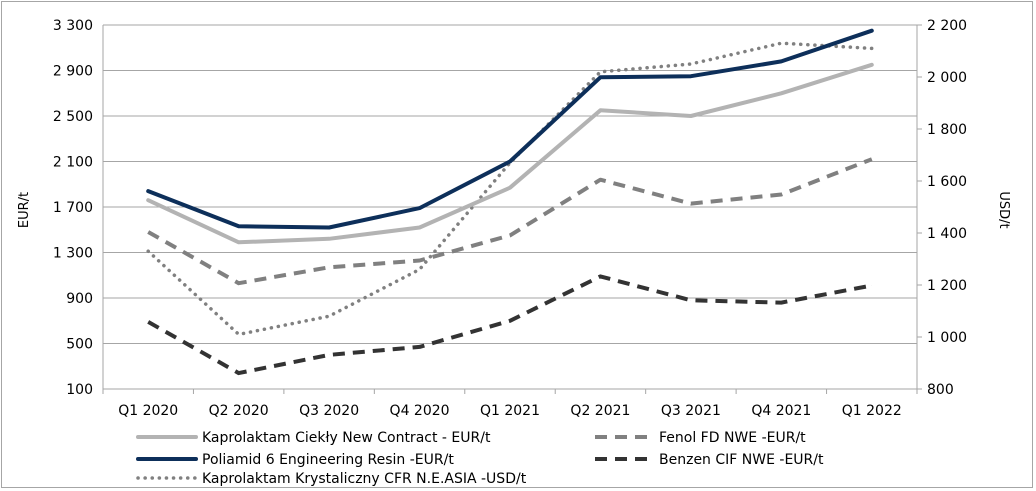  I want to click on legend-label: Poliamid 6 Engineering Resin -EUR/t, so click(328, 460).